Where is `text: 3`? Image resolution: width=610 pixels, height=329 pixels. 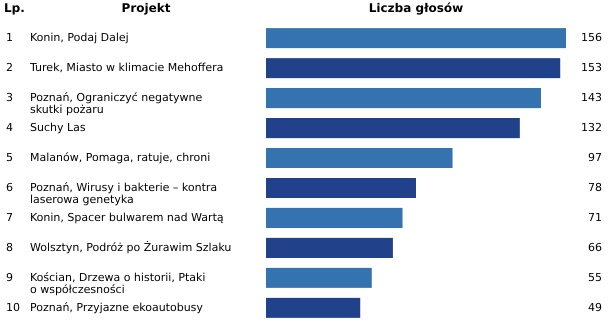 text: 3 is located at coordinates (9, 97).